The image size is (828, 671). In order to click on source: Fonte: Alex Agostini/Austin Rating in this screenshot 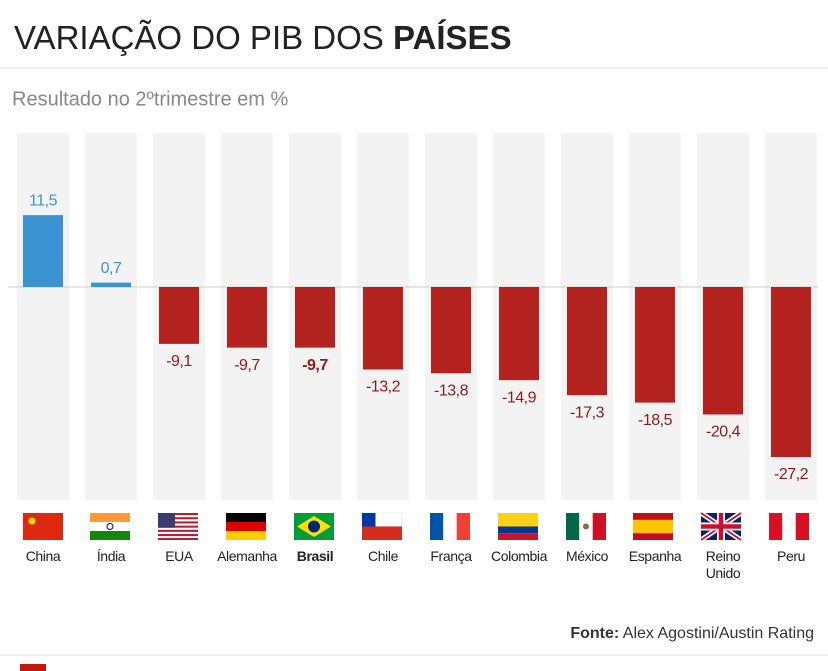, I will do `click(692, 633)`.